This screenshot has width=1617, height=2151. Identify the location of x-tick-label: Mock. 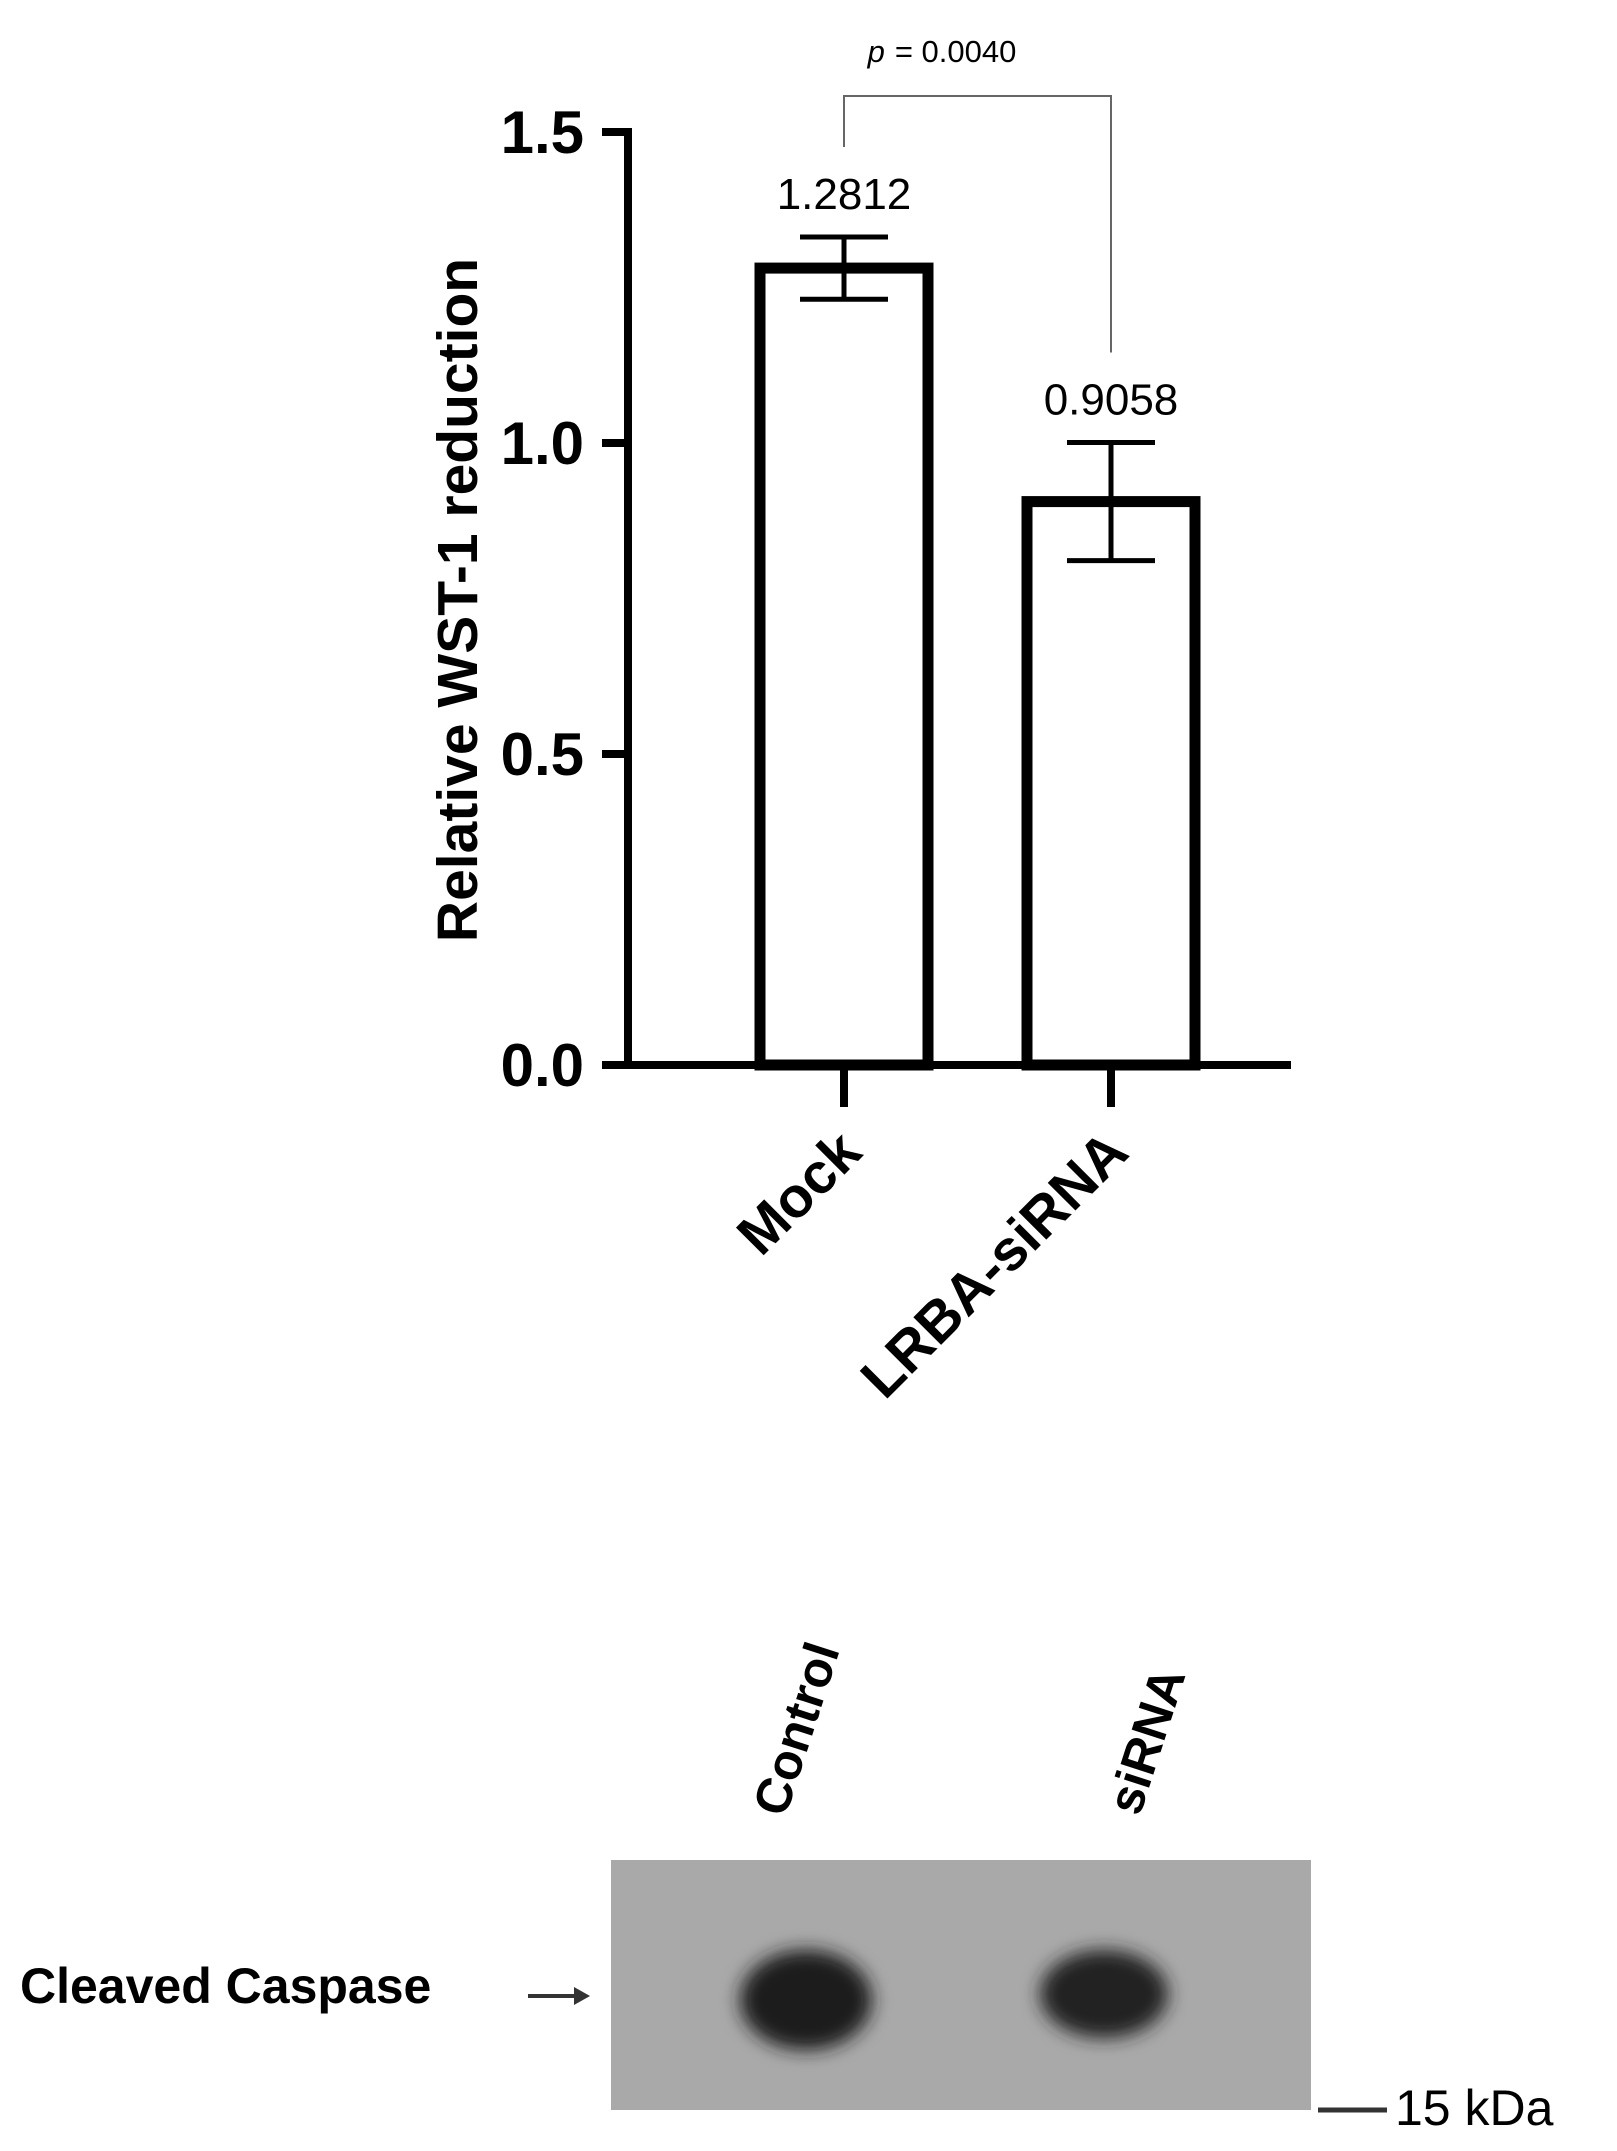
(799, 1193).